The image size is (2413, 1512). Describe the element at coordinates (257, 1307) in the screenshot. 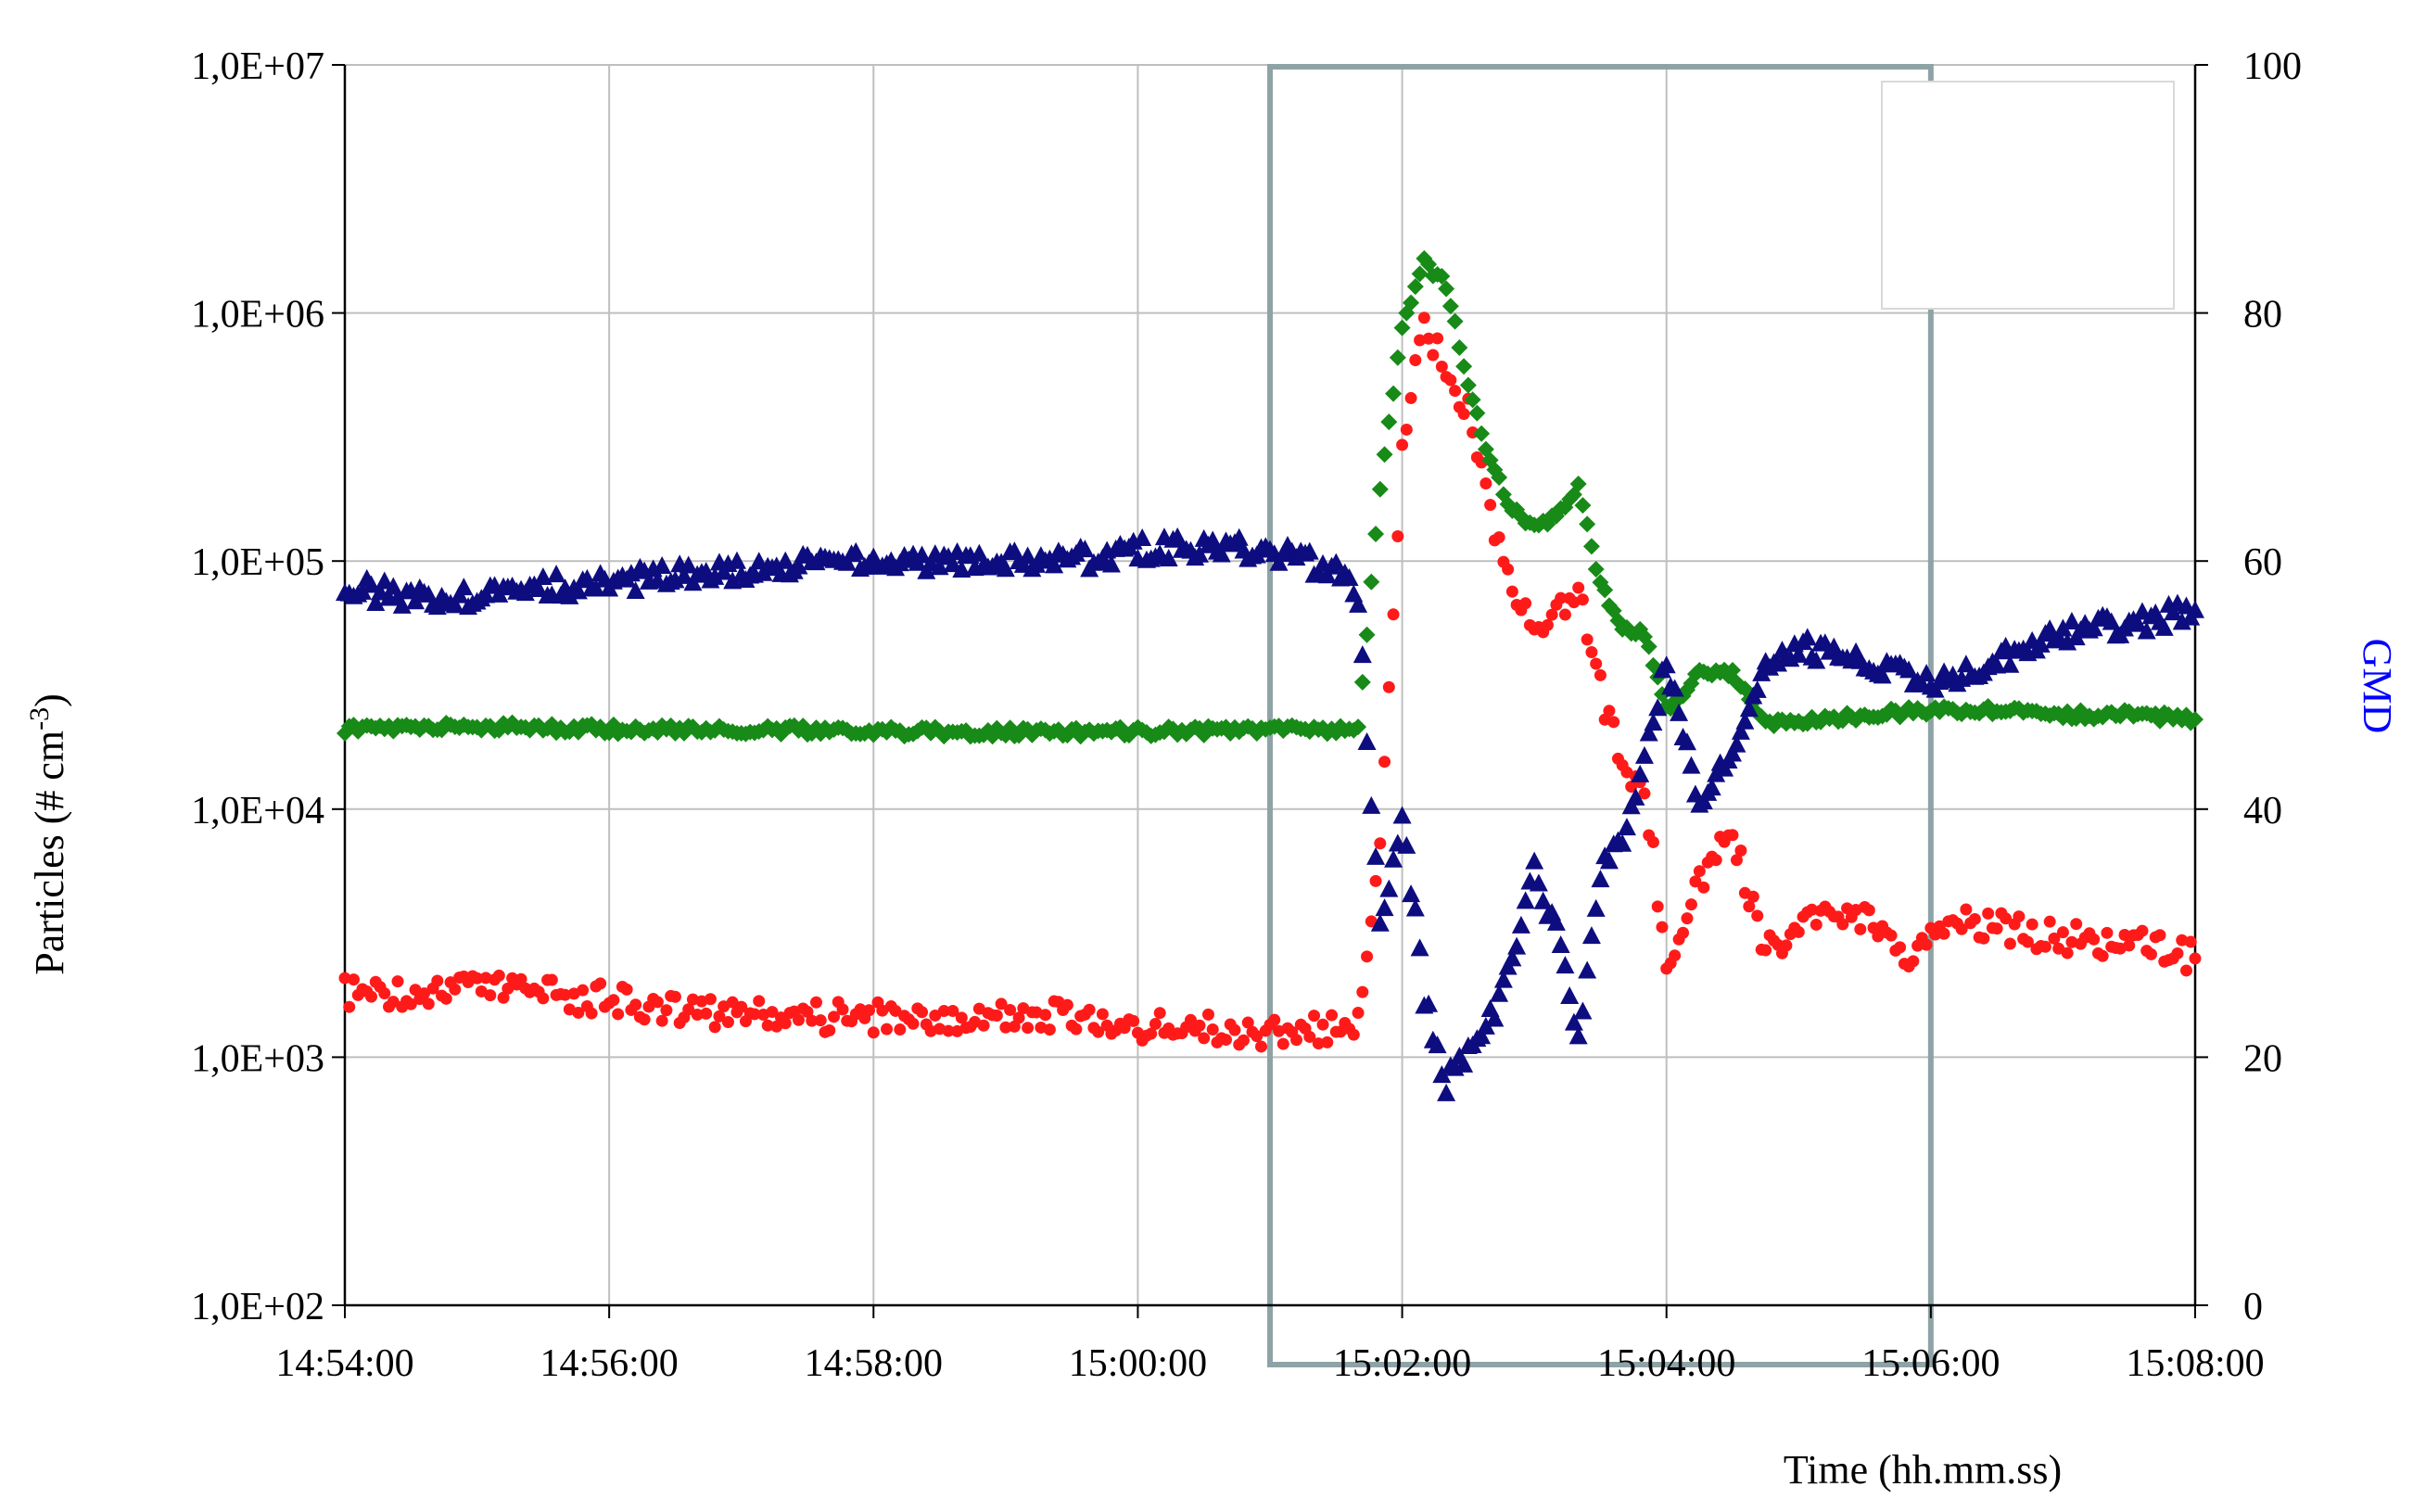

I see `y-left-tick-label: 1,0E+02` at that location.